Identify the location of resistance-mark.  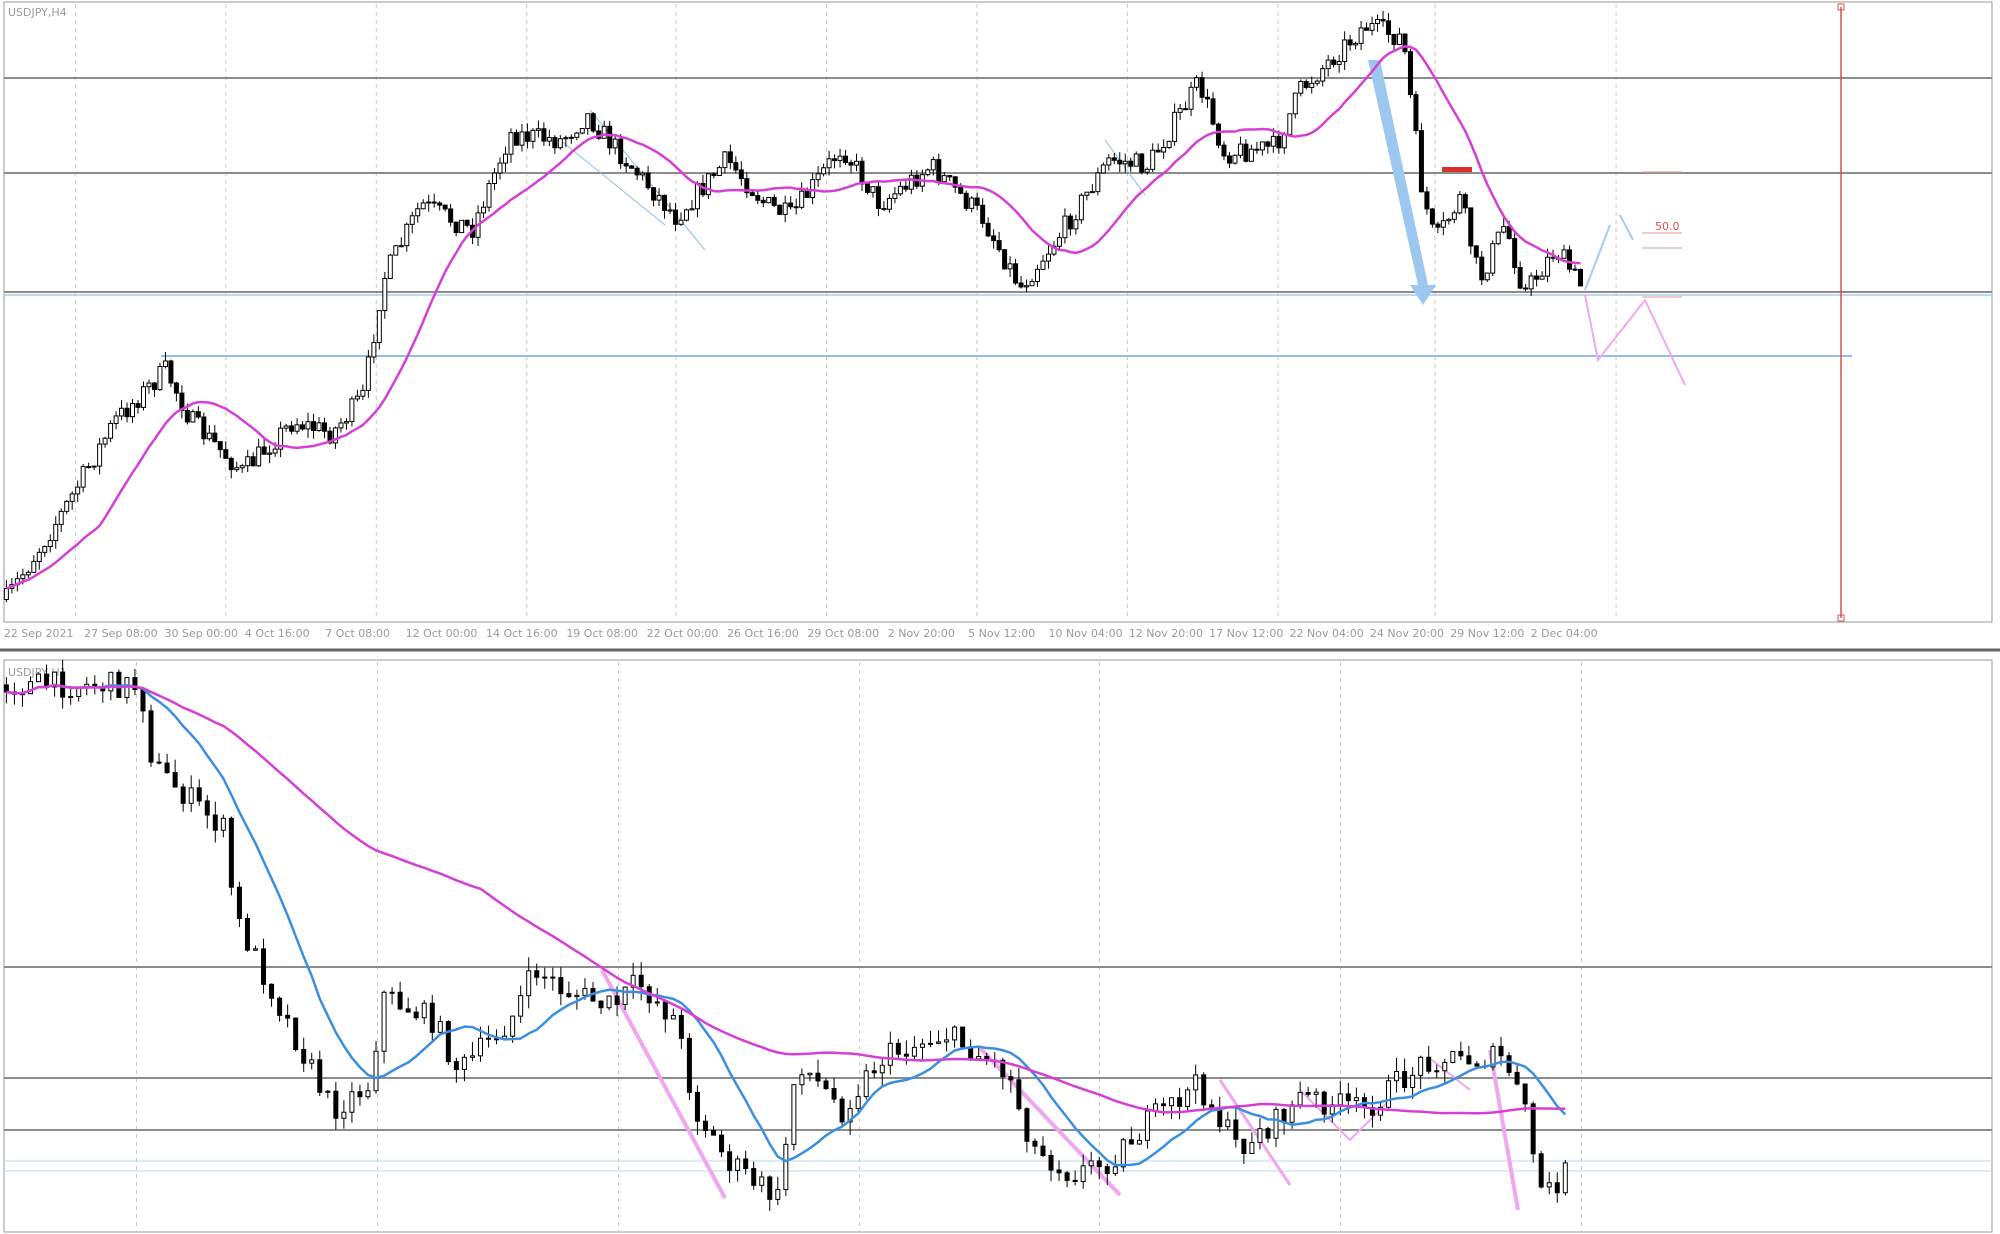
(1457, 169).